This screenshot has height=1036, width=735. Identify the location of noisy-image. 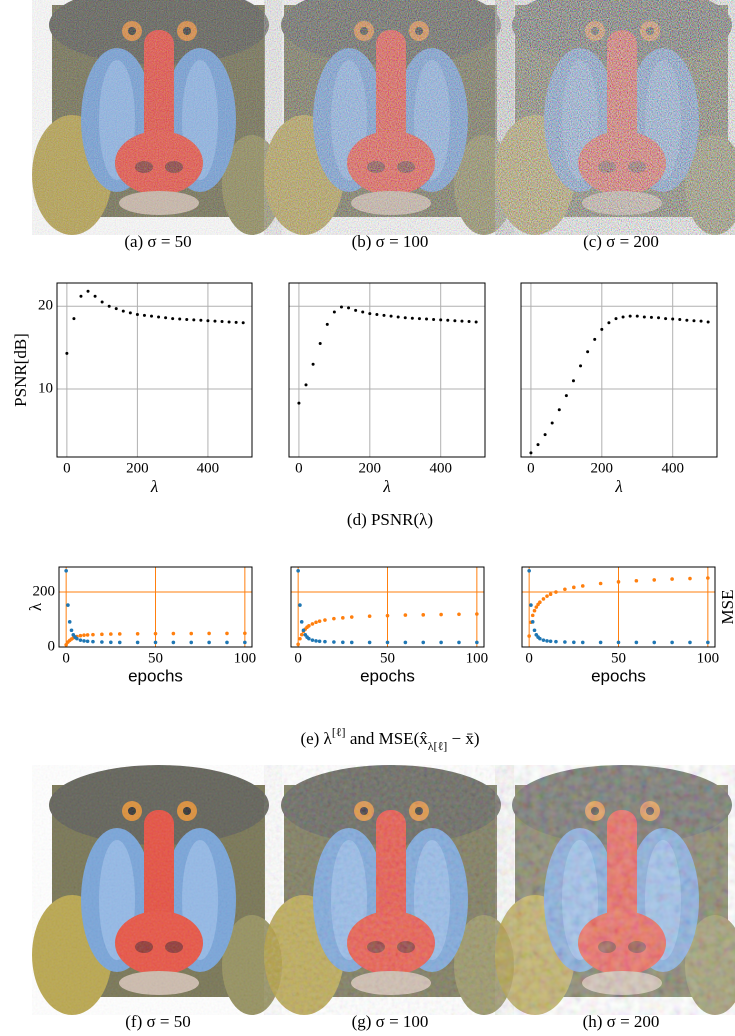
(157, 117).